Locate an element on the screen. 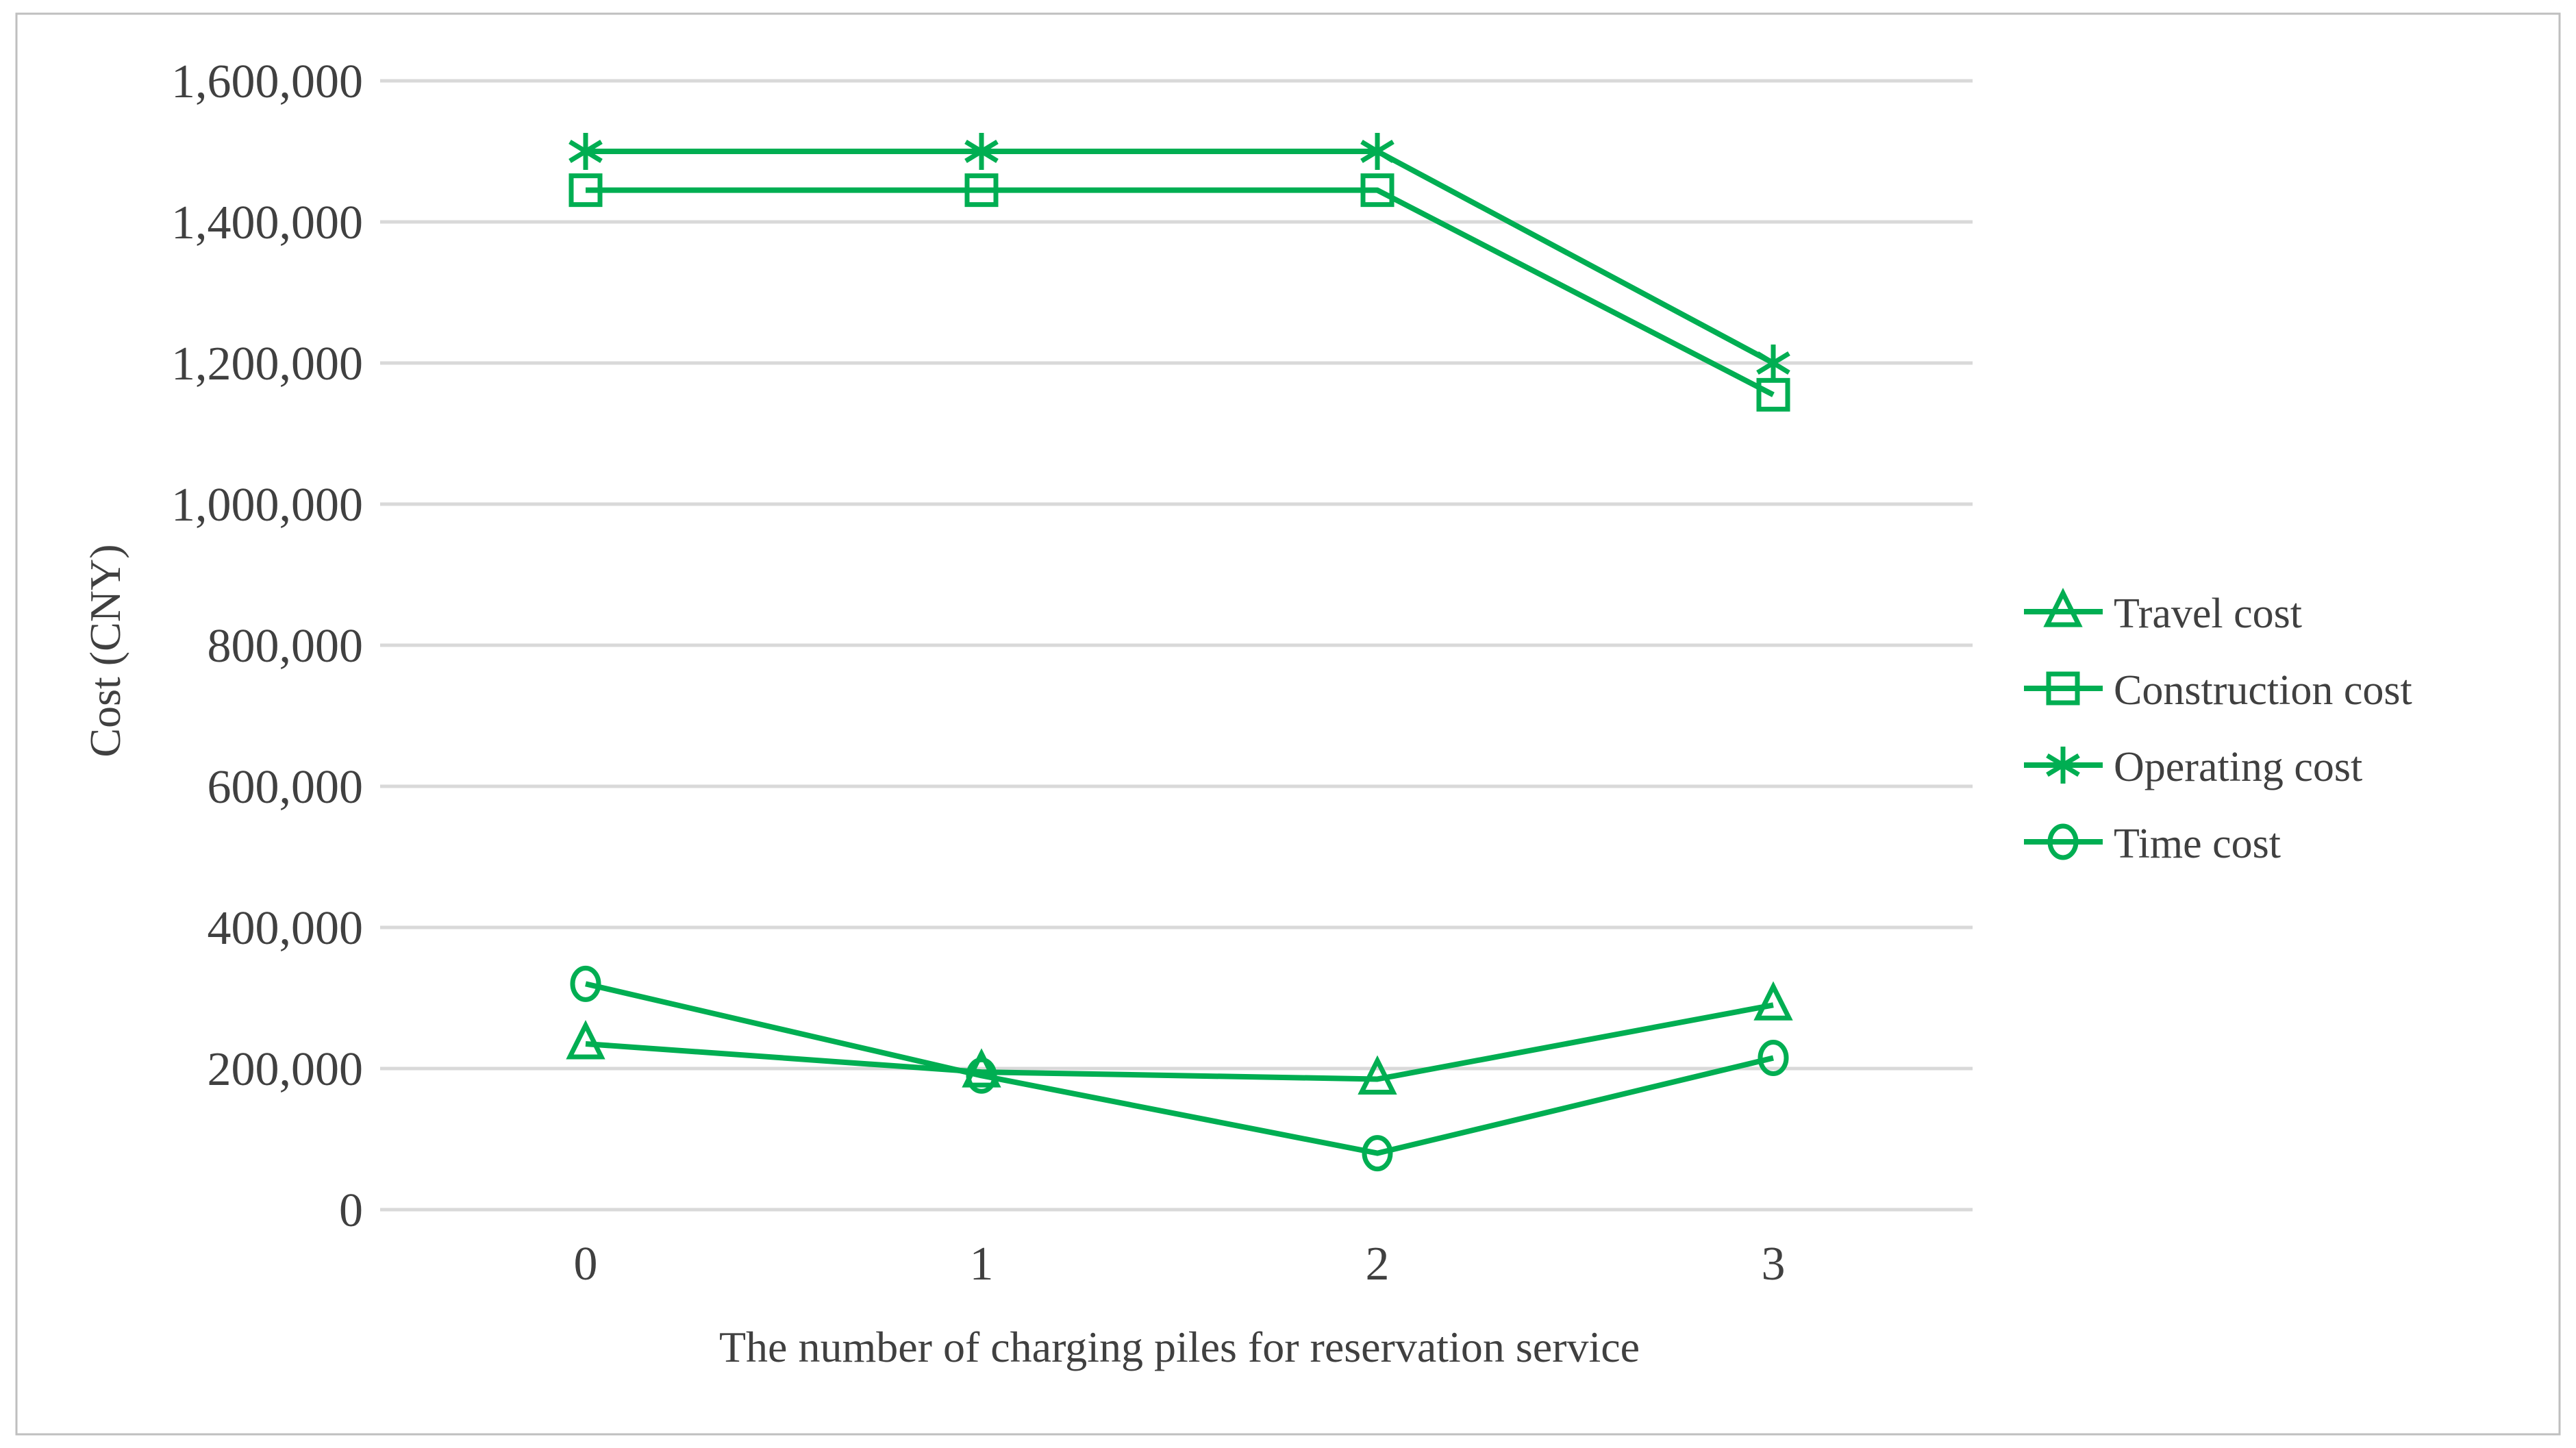 The image size is (2576, 1448). y-tick-label: 0 is located at coordinates (351, 1210).